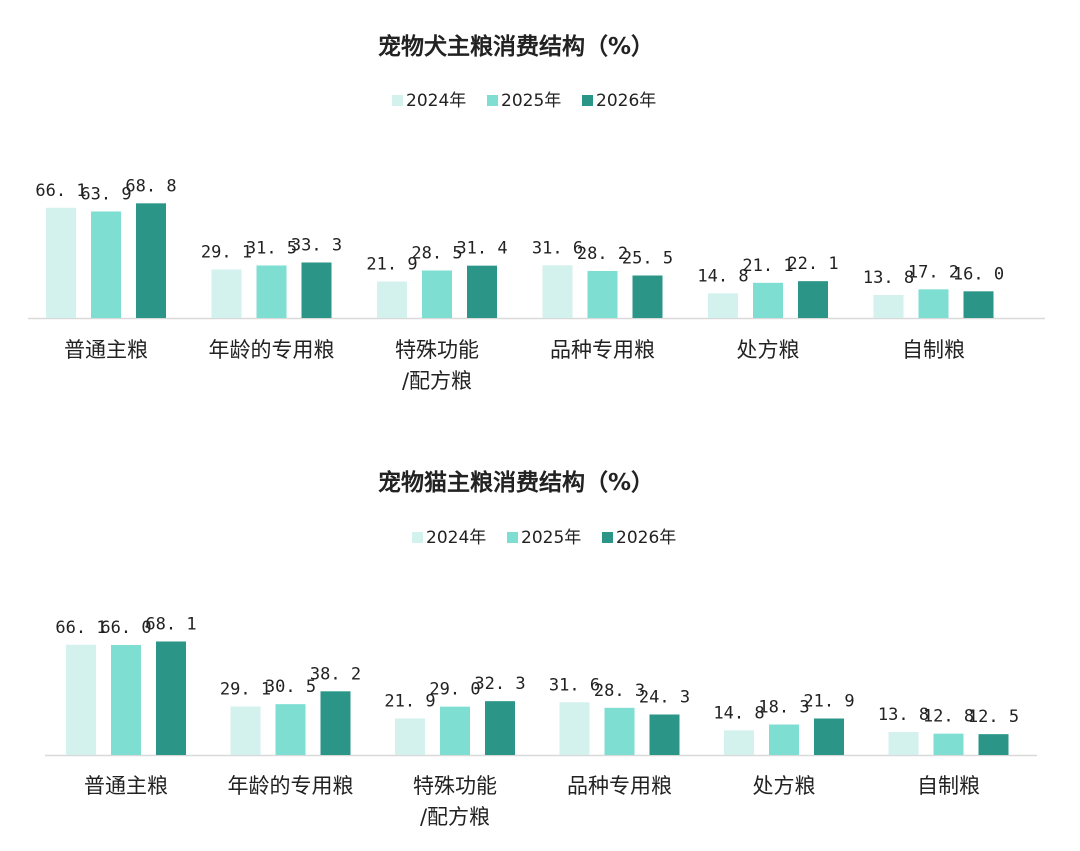 The image size is (1080, 851). Describe the element at coordinates (170, 624) in the screenshot. I see `data-label: 68. 1` at that location.